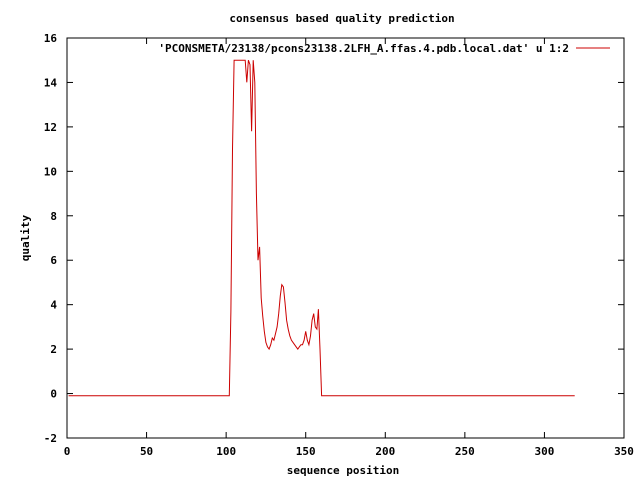  What do you see at coordinates (544, 451) in the screenshot?
I see `x-tick-label: 300` at bounding box center [544, 451].